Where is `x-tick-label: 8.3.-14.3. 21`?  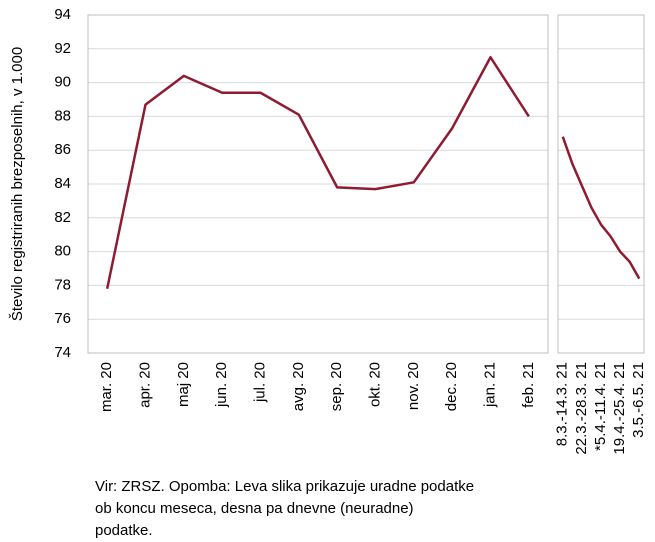
x-tick-label: 8.3.-14.3. 21 is located at coordinates (562, 404).